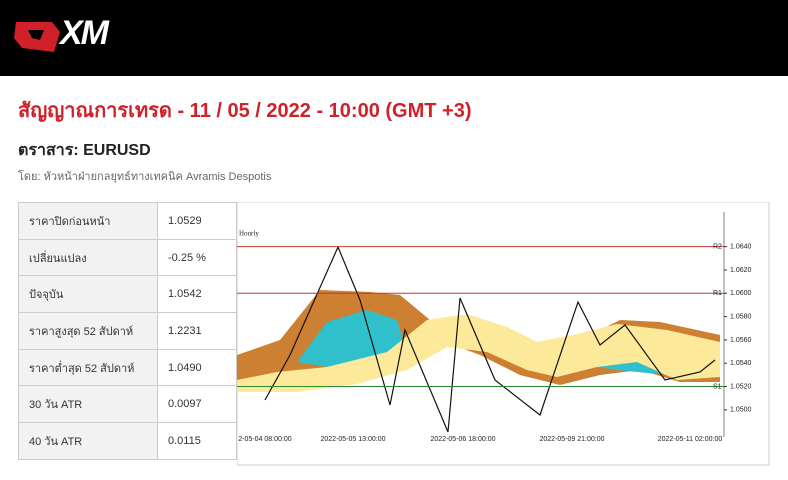 This screenshot has width=788, height=480. What do you see at coordinates (197, 367) in the screenshot?
I see `cell-value: 1.0490` at bounding box center [197, 367].